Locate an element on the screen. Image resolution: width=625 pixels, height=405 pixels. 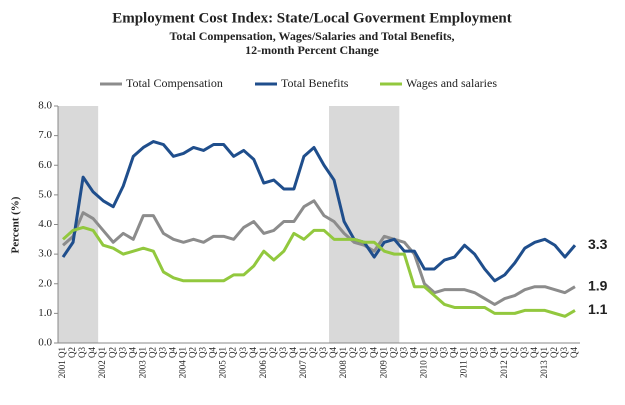
y-tick-label: 5.0 is located at coordinates (45, 194).